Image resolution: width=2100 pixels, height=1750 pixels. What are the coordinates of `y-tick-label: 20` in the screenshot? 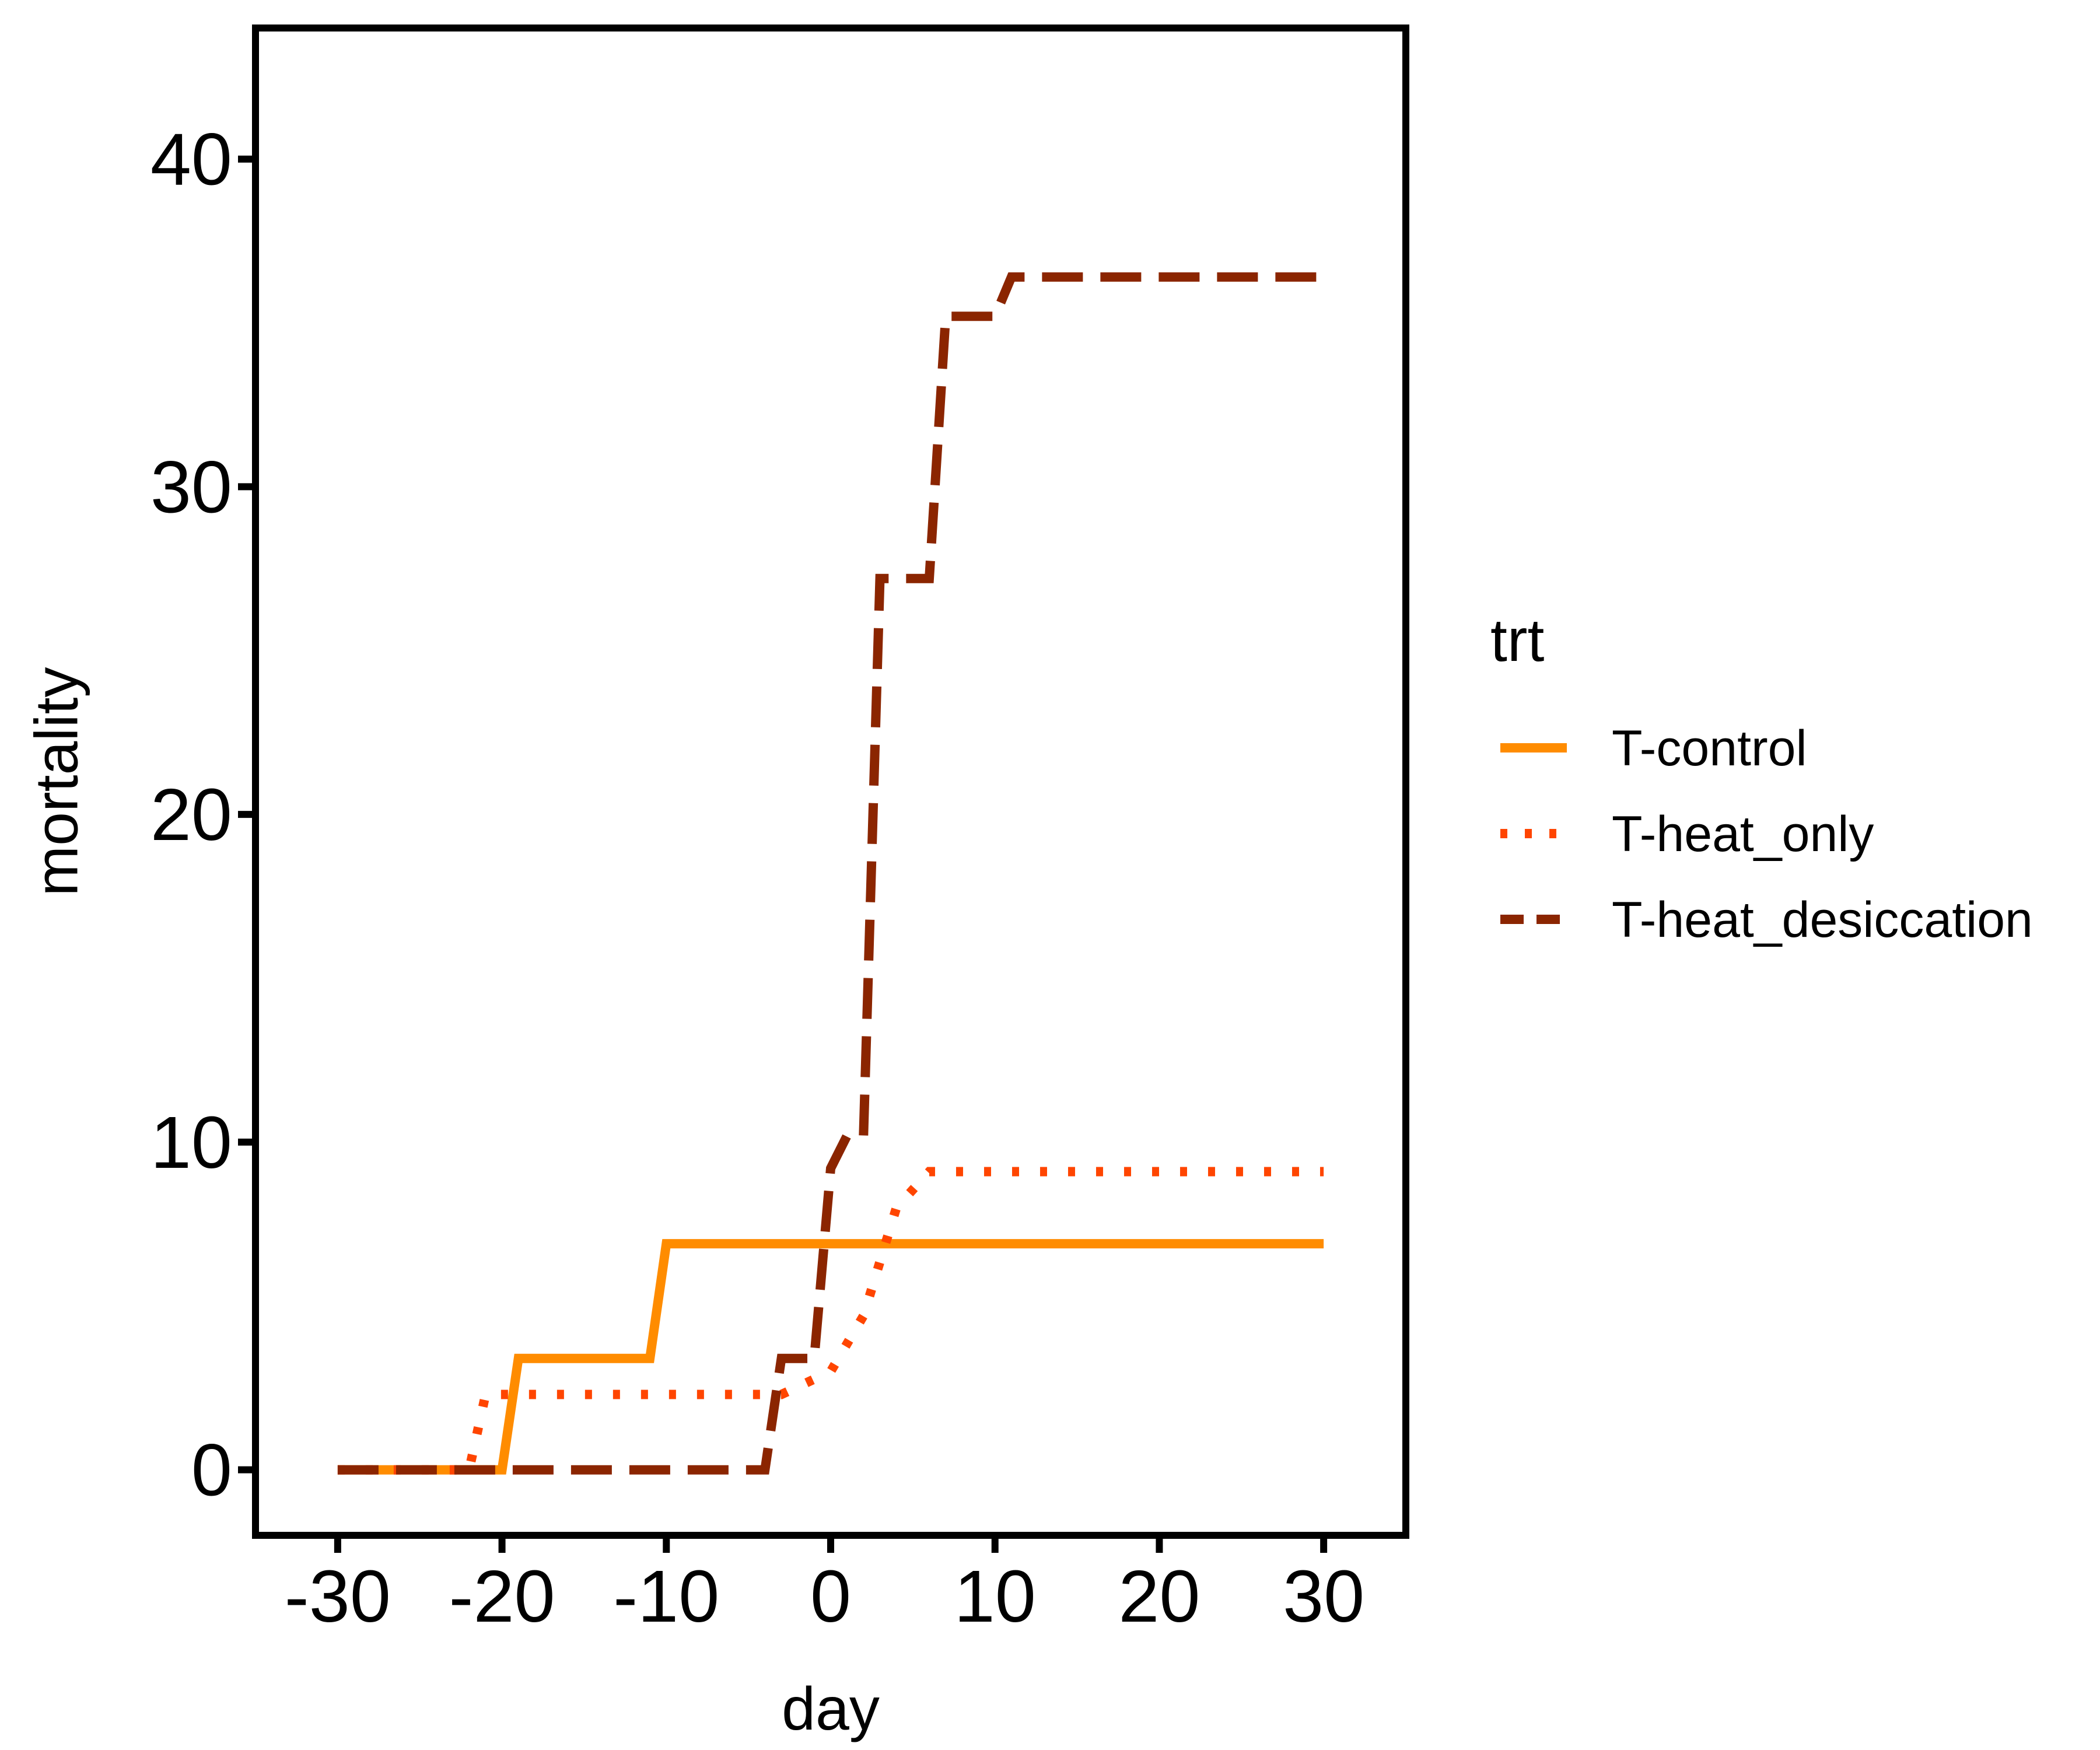 It's located at (191, 815).